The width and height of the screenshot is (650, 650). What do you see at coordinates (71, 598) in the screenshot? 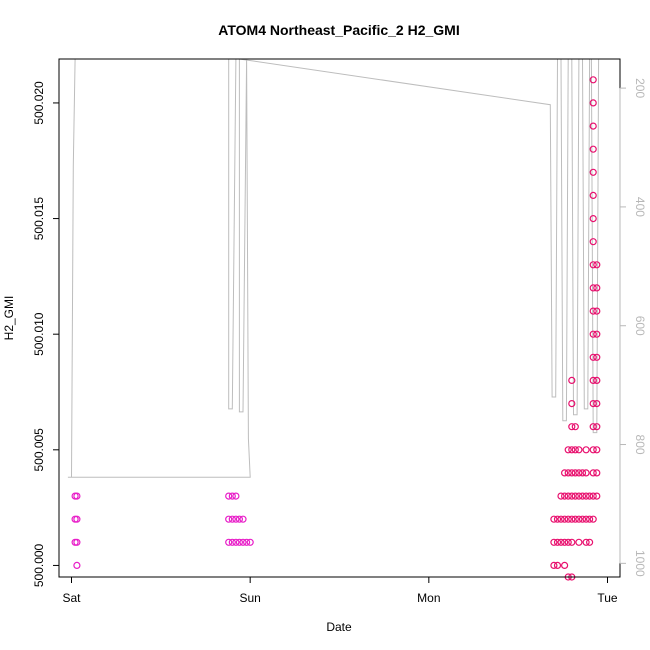
I see `x-tick-label: Sat` at bounding box center [71, 598].